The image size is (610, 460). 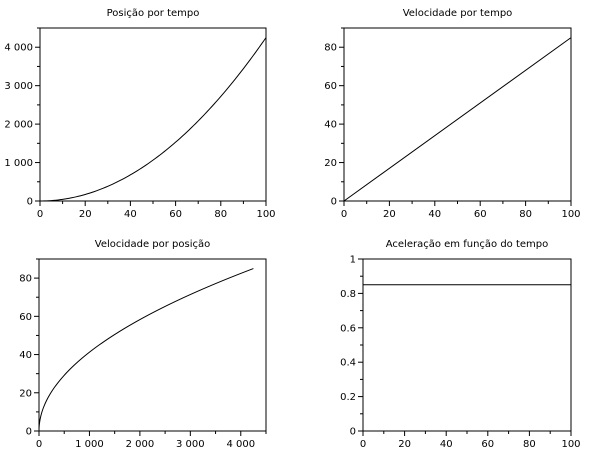 I want to click on chart-title: Velocidade por posição, so click(x=153, y=244).